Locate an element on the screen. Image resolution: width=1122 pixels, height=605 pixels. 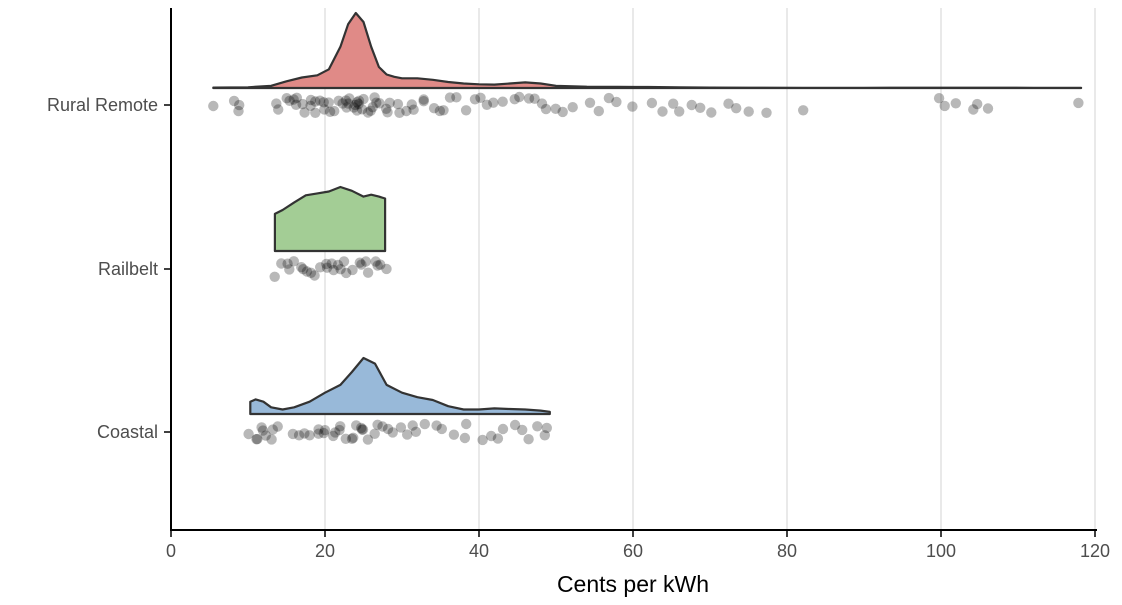
x-tick-label: 20 is located at coordinates (325, 551).